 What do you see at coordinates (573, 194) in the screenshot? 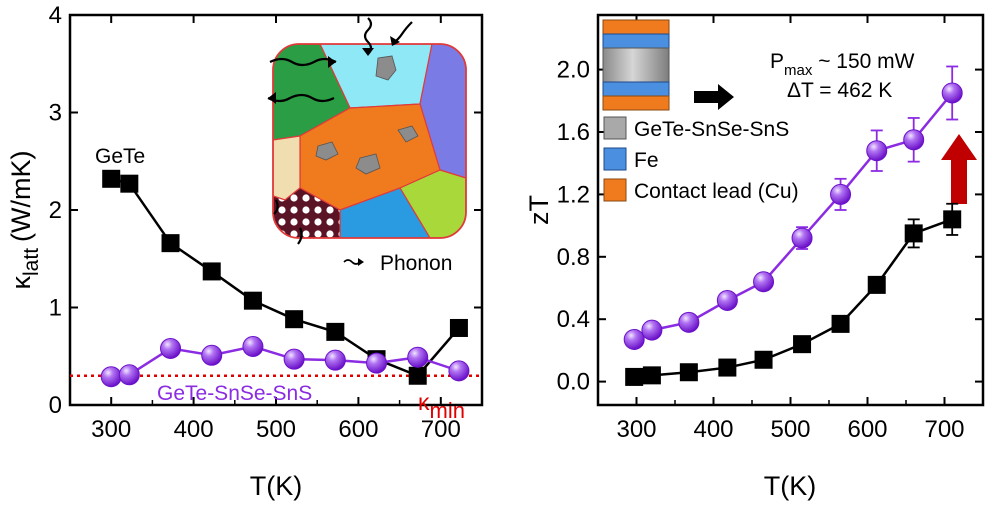
I see `y-tick-label: 1.2` at bounding box center [573, 194].